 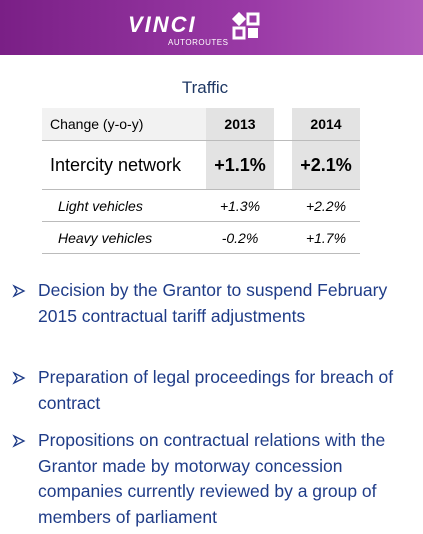 What do you see at coordinates (240, 237) in the screenshot?
I see `cell: -0.2%` at bounding box center [240, 237].